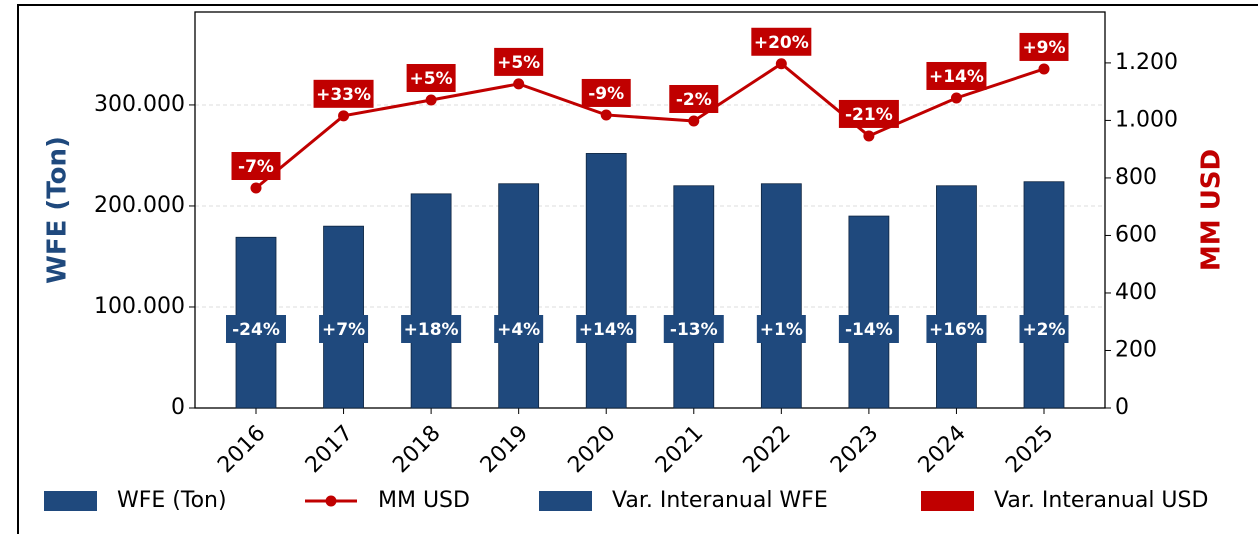 Image resolution: width=1258 pixels, height=534 pixels. I want to click on value-label: +9%, so click(1043, 48).